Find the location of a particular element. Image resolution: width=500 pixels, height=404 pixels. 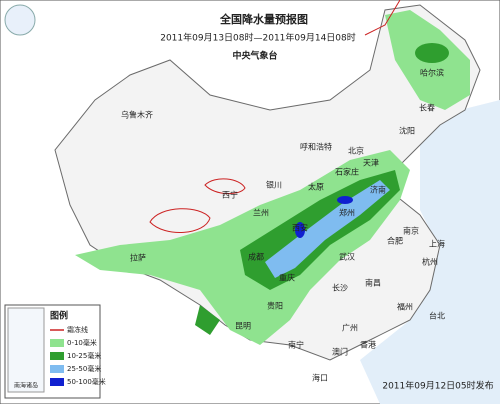

city-label: 拉萨 is located at coordinates (138, 258).